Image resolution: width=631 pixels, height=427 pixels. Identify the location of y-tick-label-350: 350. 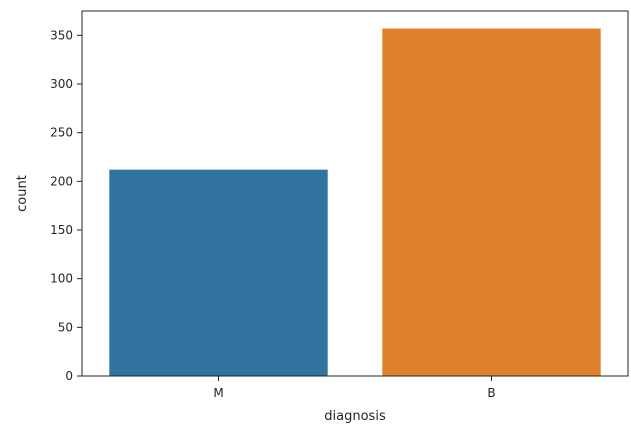
(61, 35).